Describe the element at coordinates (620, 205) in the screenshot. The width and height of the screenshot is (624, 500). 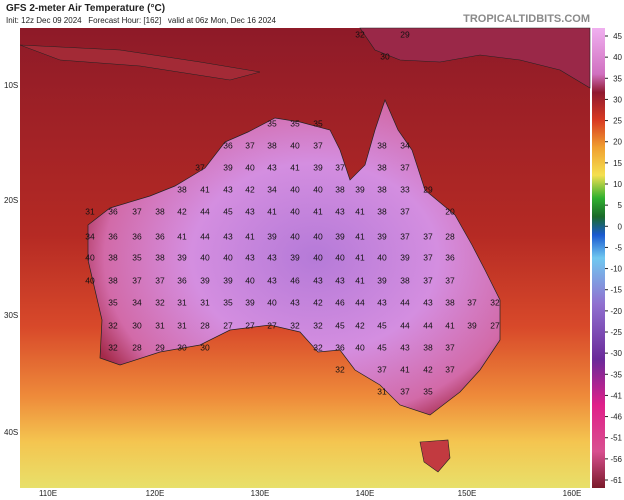
I see `colorbar-tick-label: 5` at that location.